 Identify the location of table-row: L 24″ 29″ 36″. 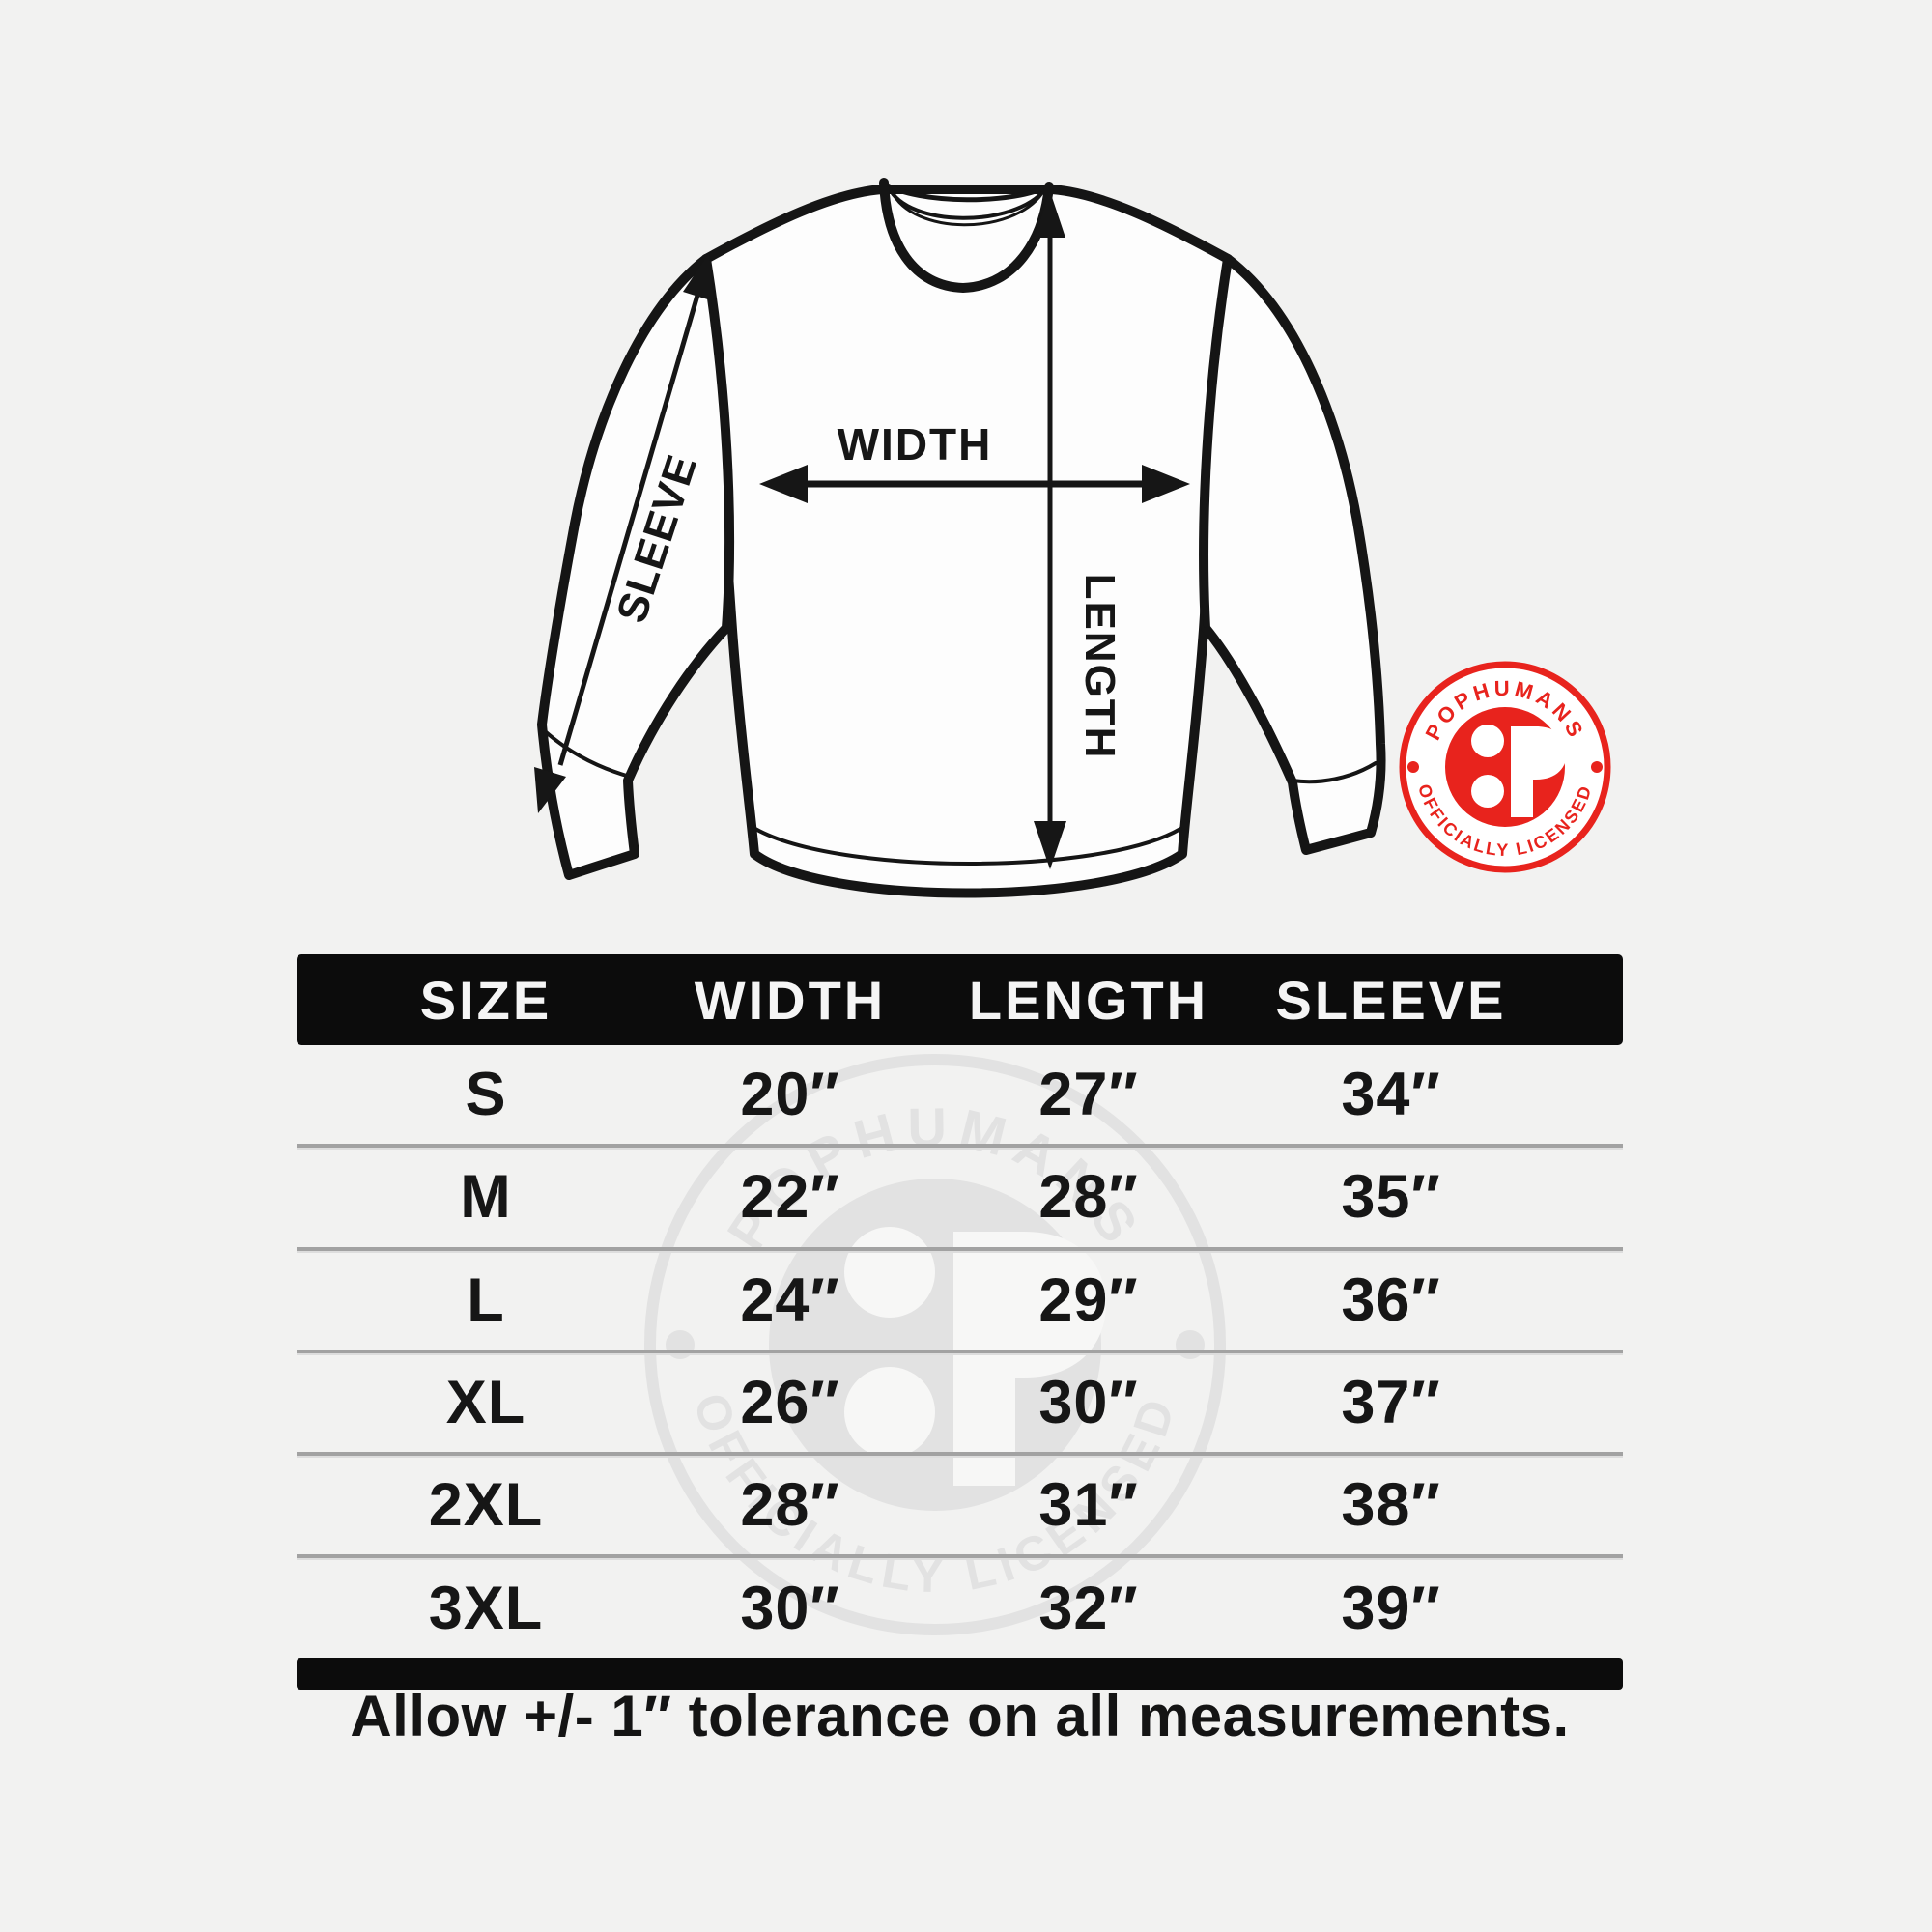
(960, 1298).